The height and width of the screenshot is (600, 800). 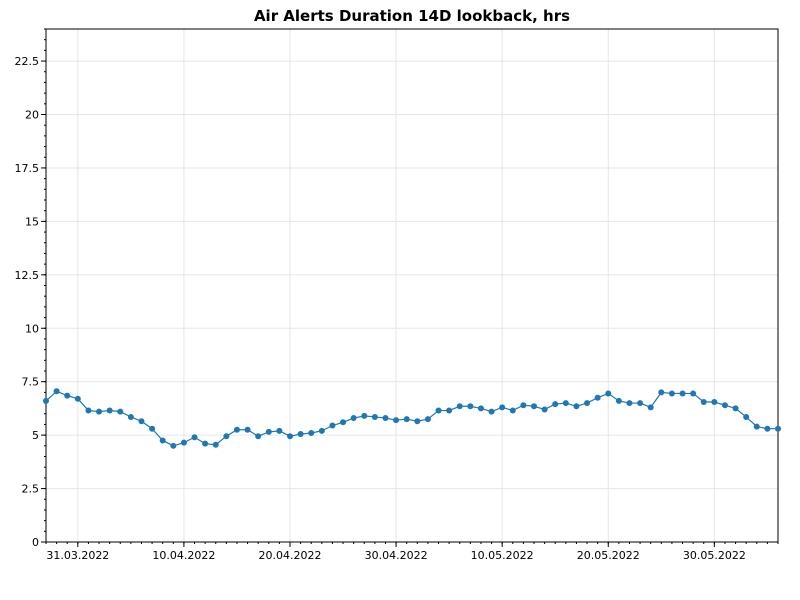 I want to click on x-tick-label: 30.05.2022, so click(x=714, y=555).